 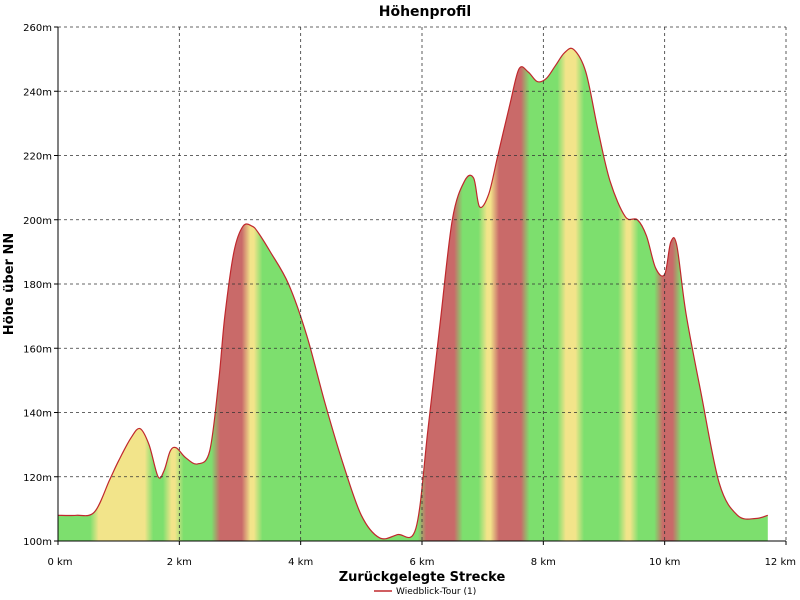 What do you see at coordinates (780, 562) in the screenshot?
I see `x-tick-label: 12 km` at bounding box center [780, 562].